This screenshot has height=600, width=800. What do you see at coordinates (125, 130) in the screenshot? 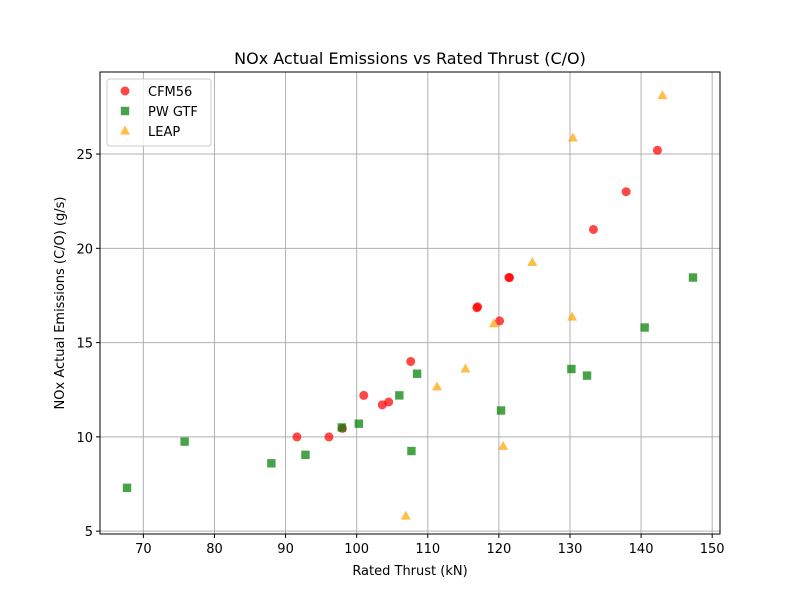
I see `legend-marker-leap` at bounding box center [125, 130].